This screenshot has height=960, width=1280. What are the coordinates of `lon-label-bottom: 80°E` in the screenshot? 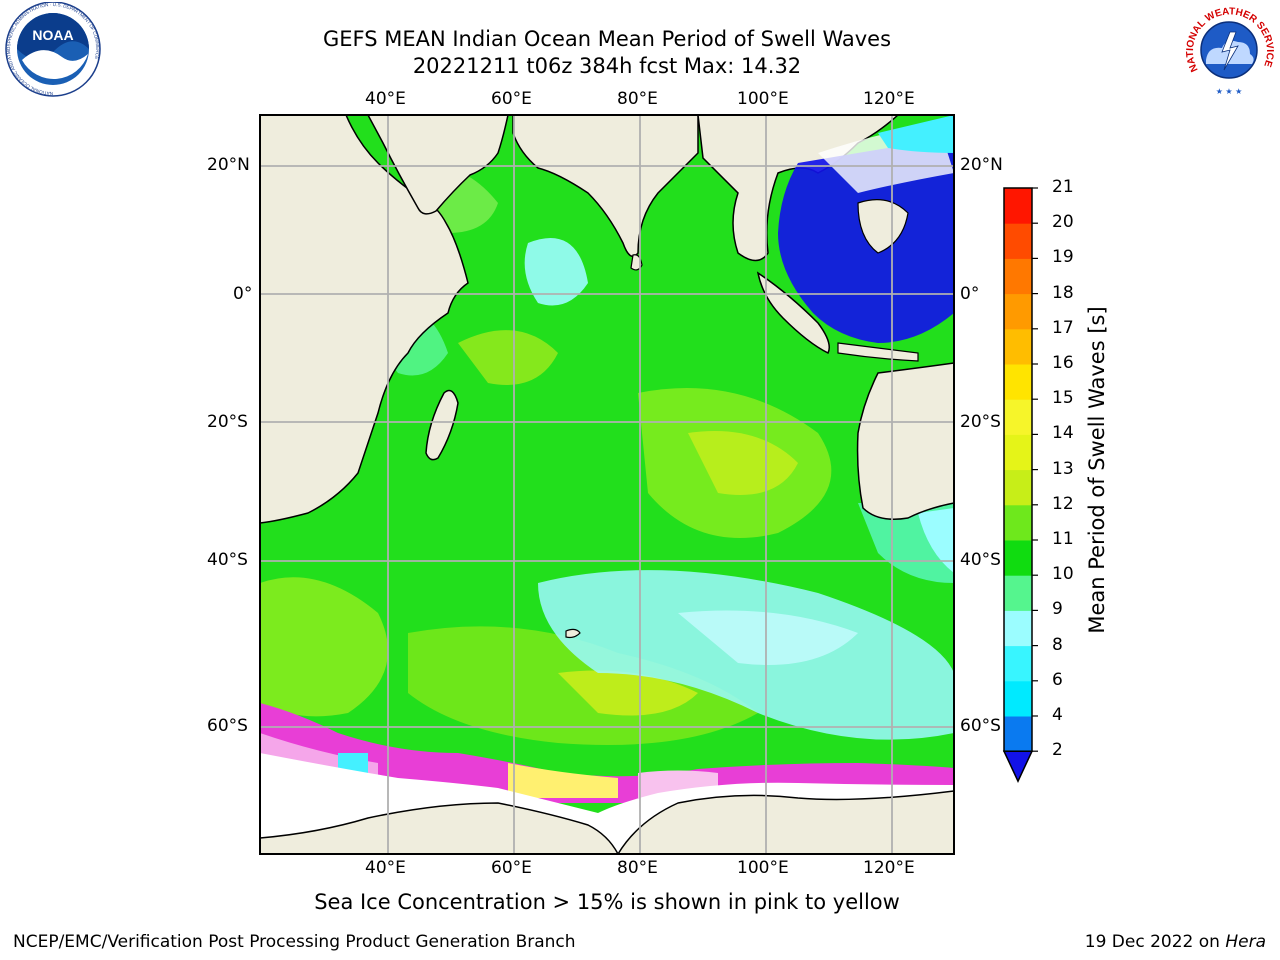 It's located at (637, 868).